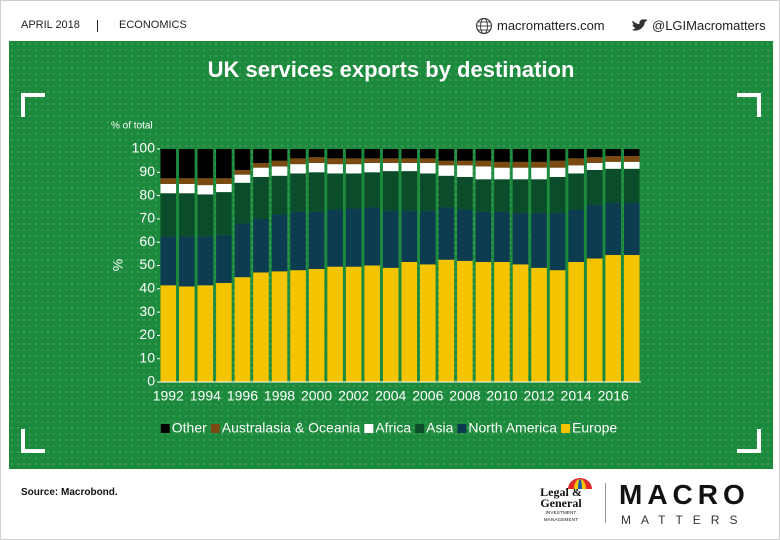 Image resolution: width=780 pixels, height=540 pixels. Describe the element at coordinates (147, 194) in the screenshot. I see `y-tick-label: 80` at that location.